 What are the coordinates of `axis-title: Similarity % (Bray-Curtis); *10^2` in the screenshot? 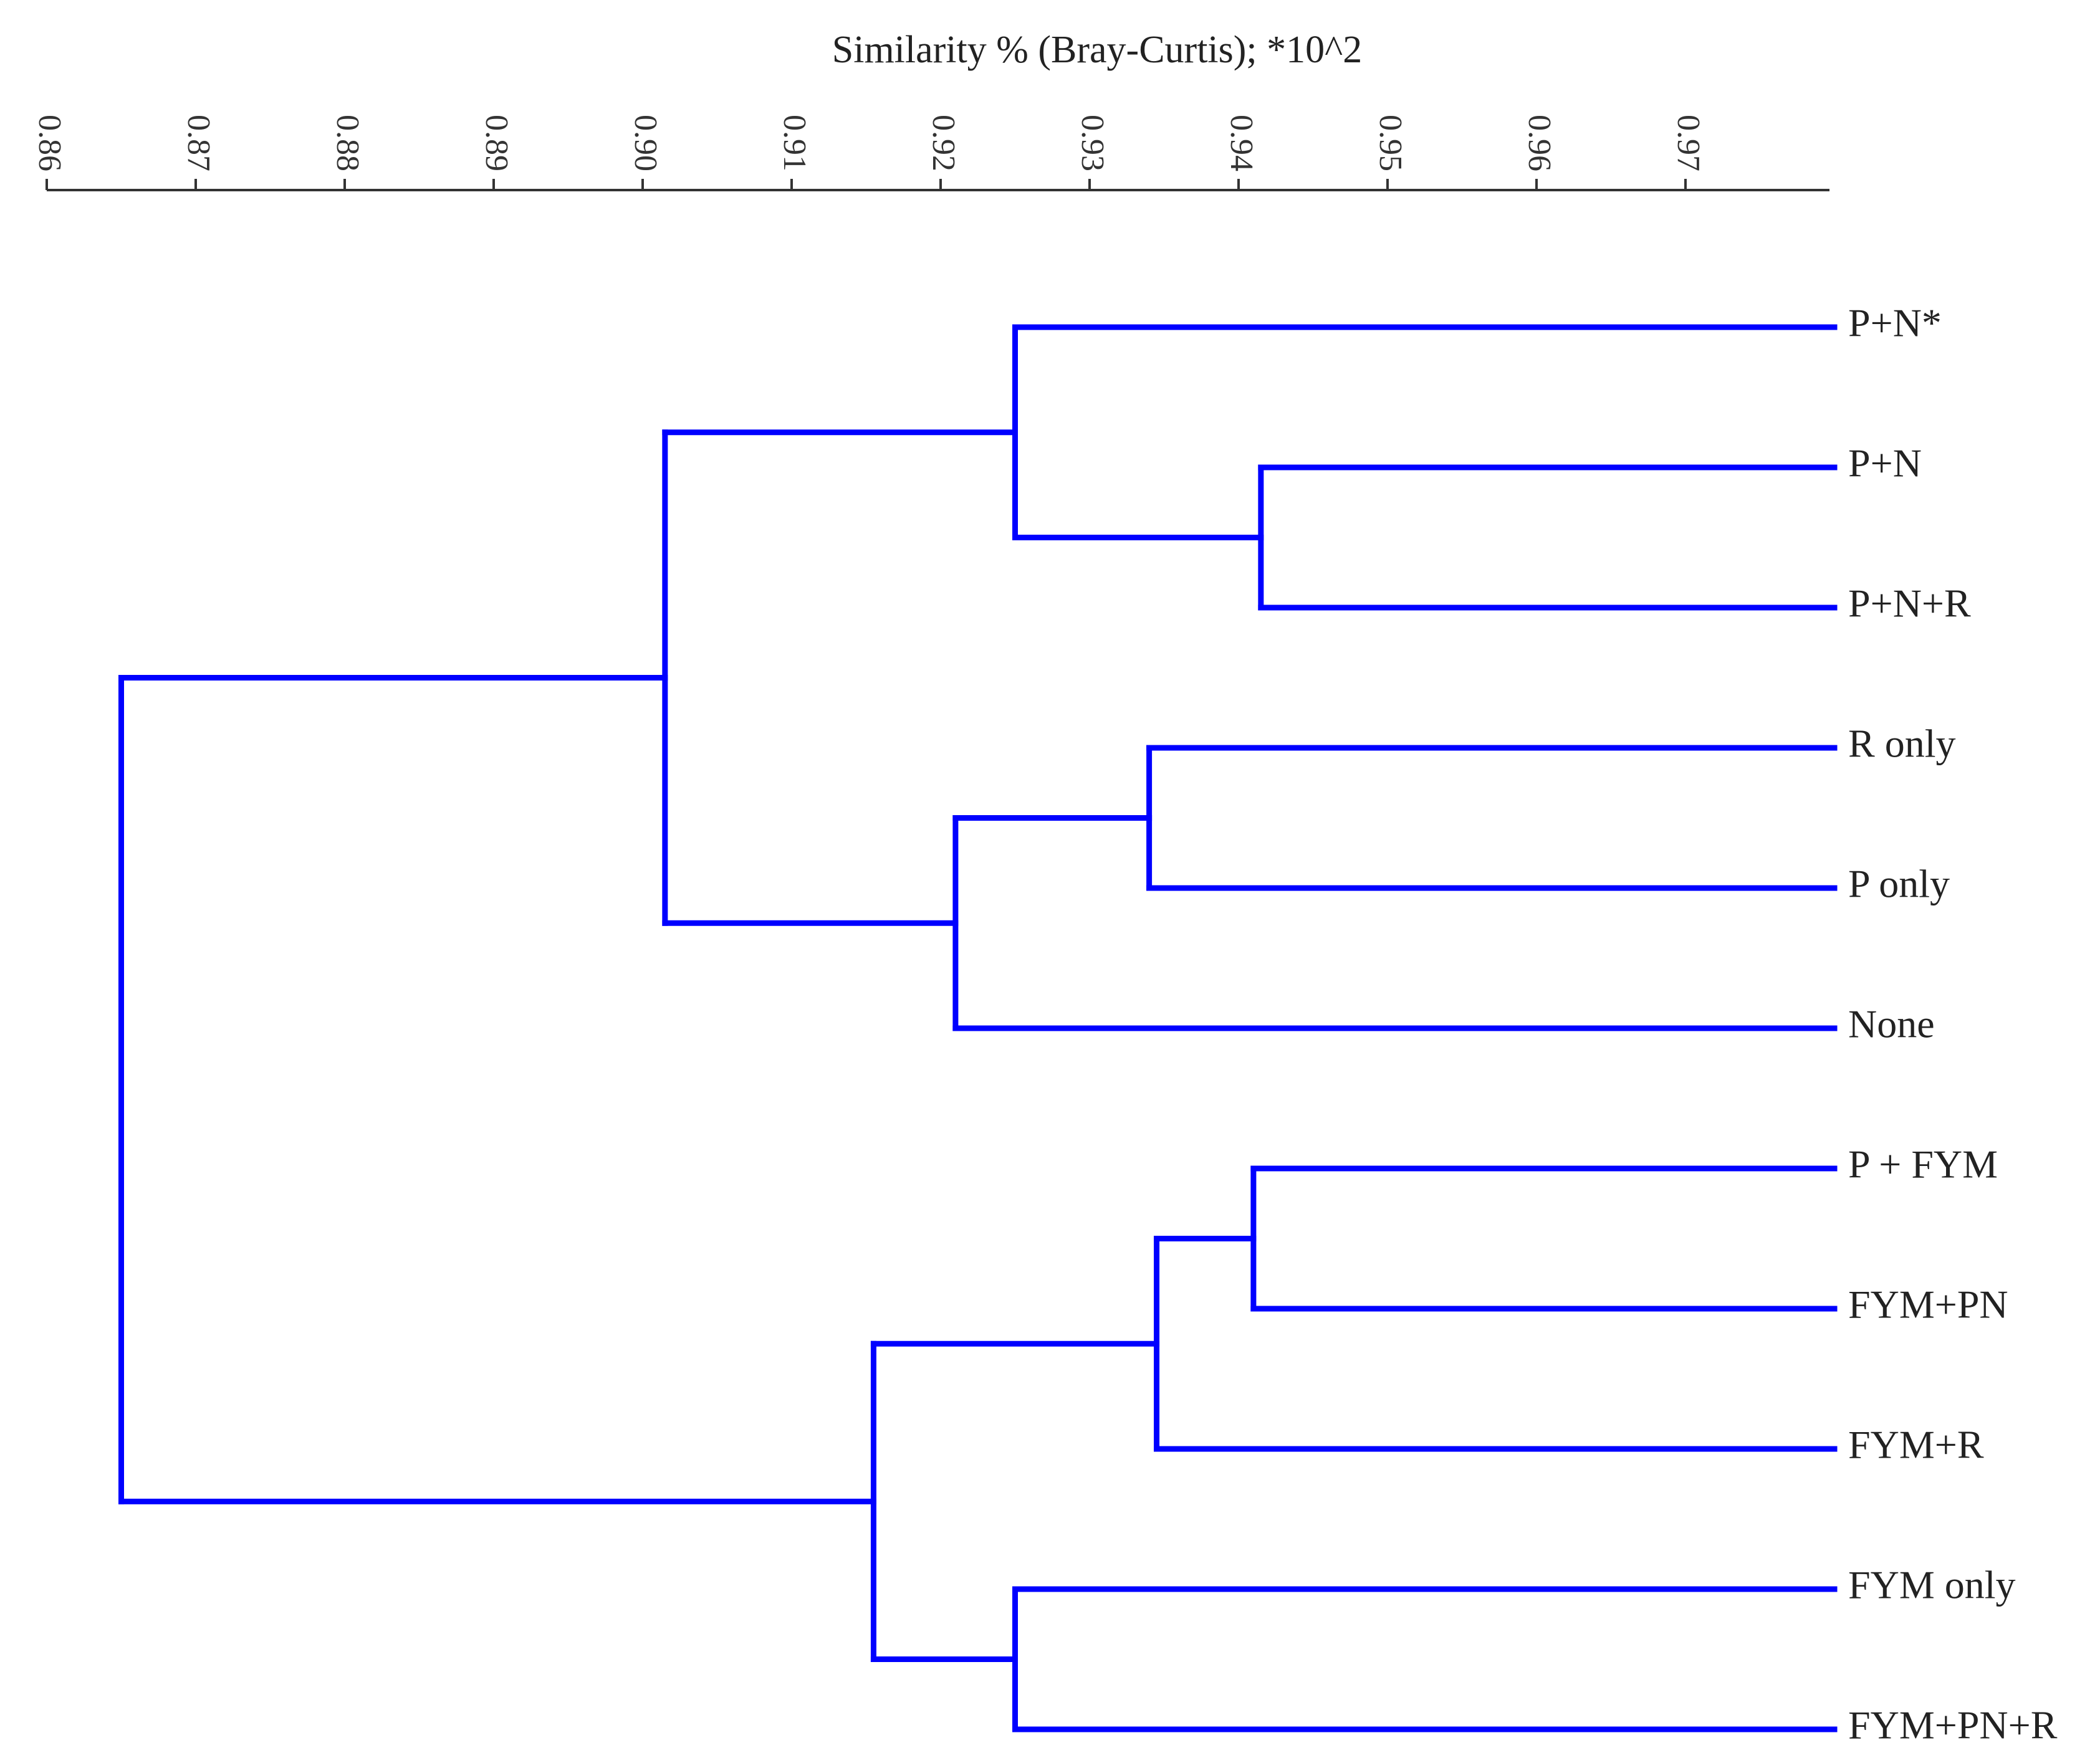 It's located at (1097, 50).